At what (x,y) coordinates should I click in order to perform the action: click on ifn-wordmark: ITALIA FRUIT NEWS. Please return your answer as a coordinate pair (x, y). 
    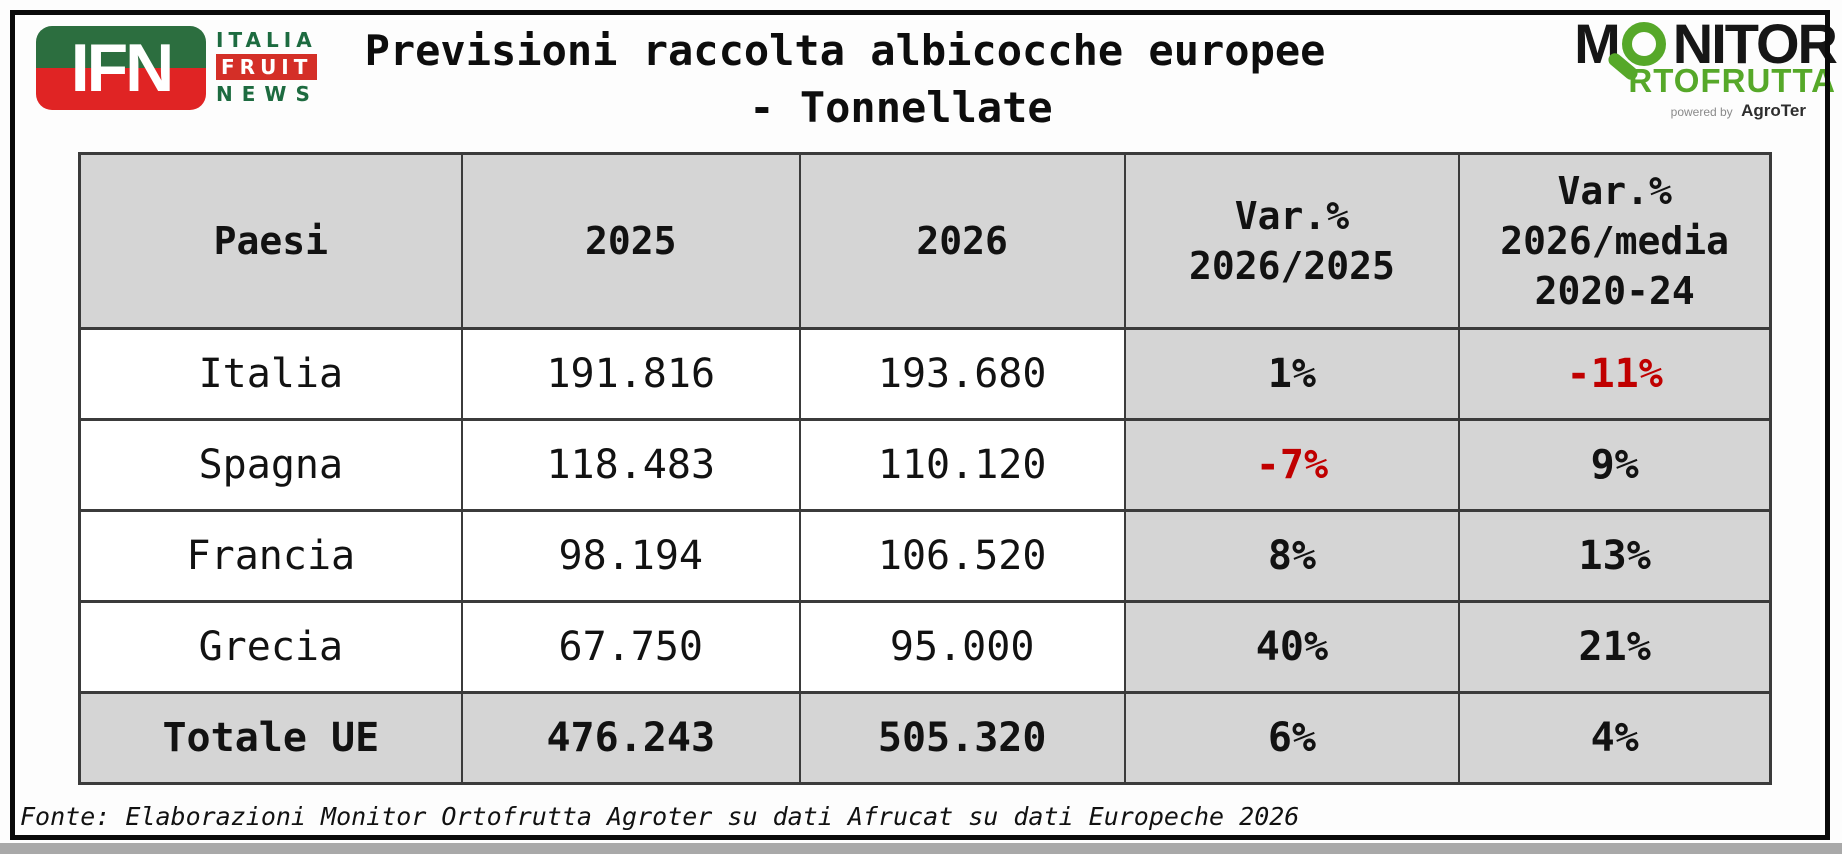
    Looking at the image, I should click on (267, 66).